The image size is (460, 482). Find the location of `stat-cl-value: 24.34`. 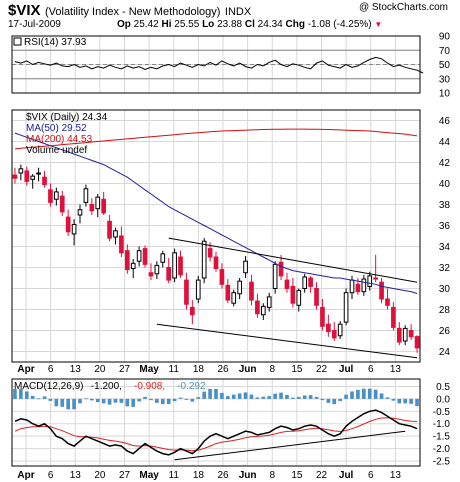

stat-cl-value: 24.34 is located at coordinates (270, 24).